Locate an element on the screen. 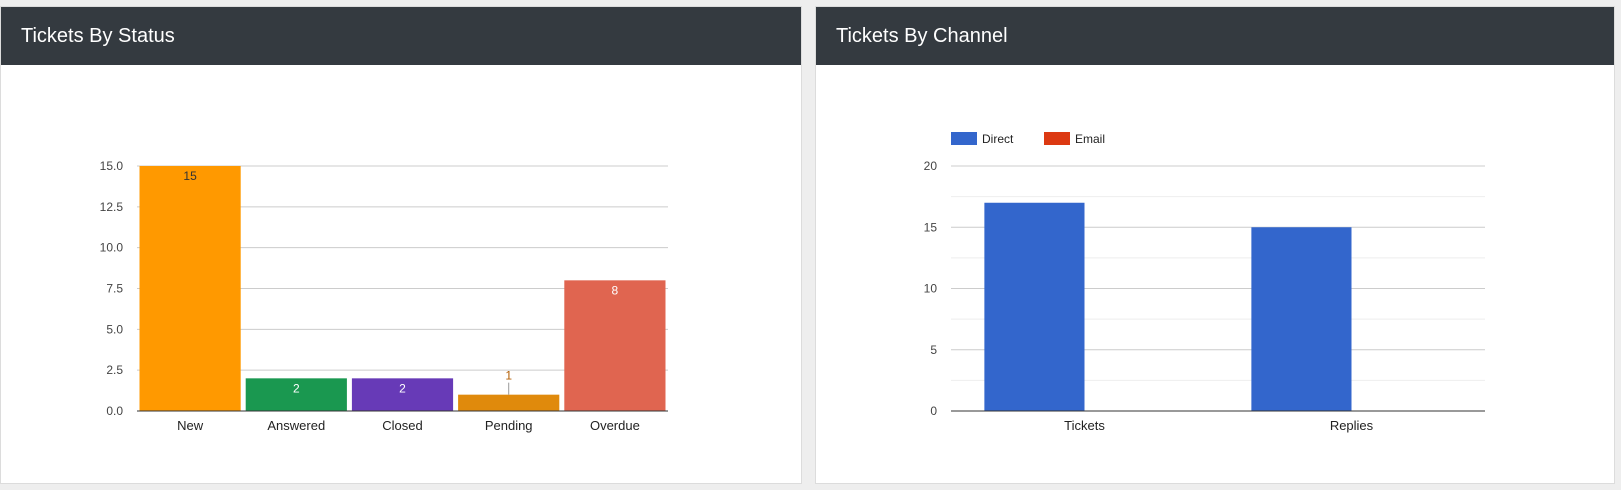 This screenshot has height=490, width=1621. x-tick-label: Replies is located at coordinates (1352, 425).